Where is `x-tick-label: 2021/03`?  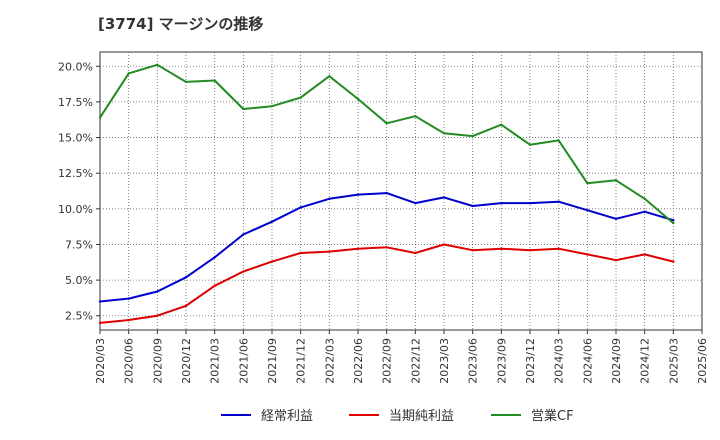 x-tick-label: 2021/03 is located at coordinates (215, 361).